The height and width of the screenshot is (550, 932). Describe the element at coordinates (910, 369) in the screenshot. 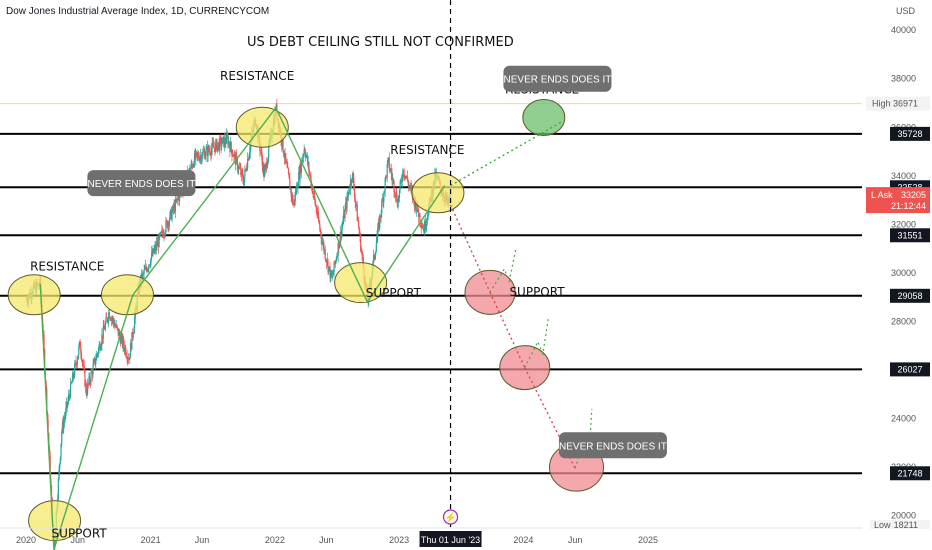

I see `level-price-tag` at that location.